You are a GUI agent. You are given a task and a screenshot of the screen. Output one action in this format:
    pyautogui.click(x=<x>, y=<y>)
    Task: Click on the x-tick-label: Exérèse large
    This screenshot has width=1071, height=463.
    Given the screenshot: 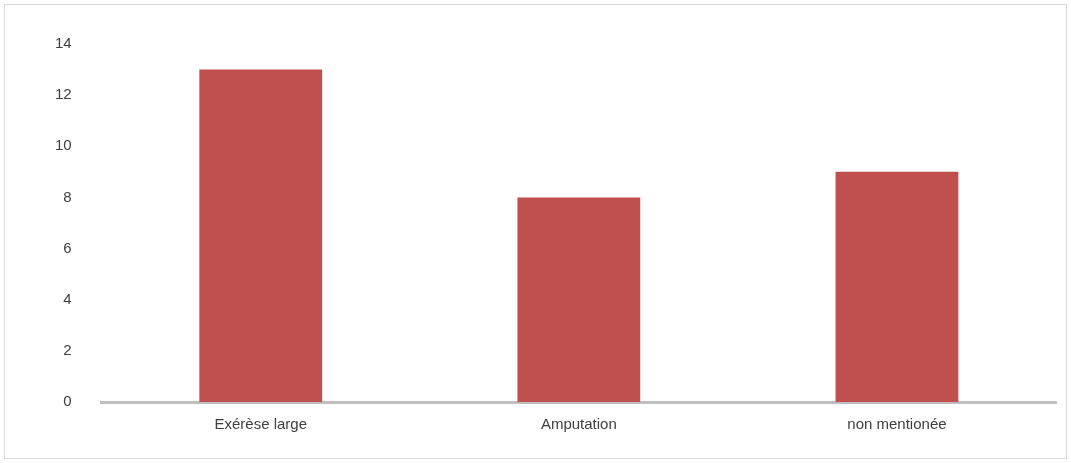 What is the action you would take?
    pyautogui.click(x=261, y=424)
    